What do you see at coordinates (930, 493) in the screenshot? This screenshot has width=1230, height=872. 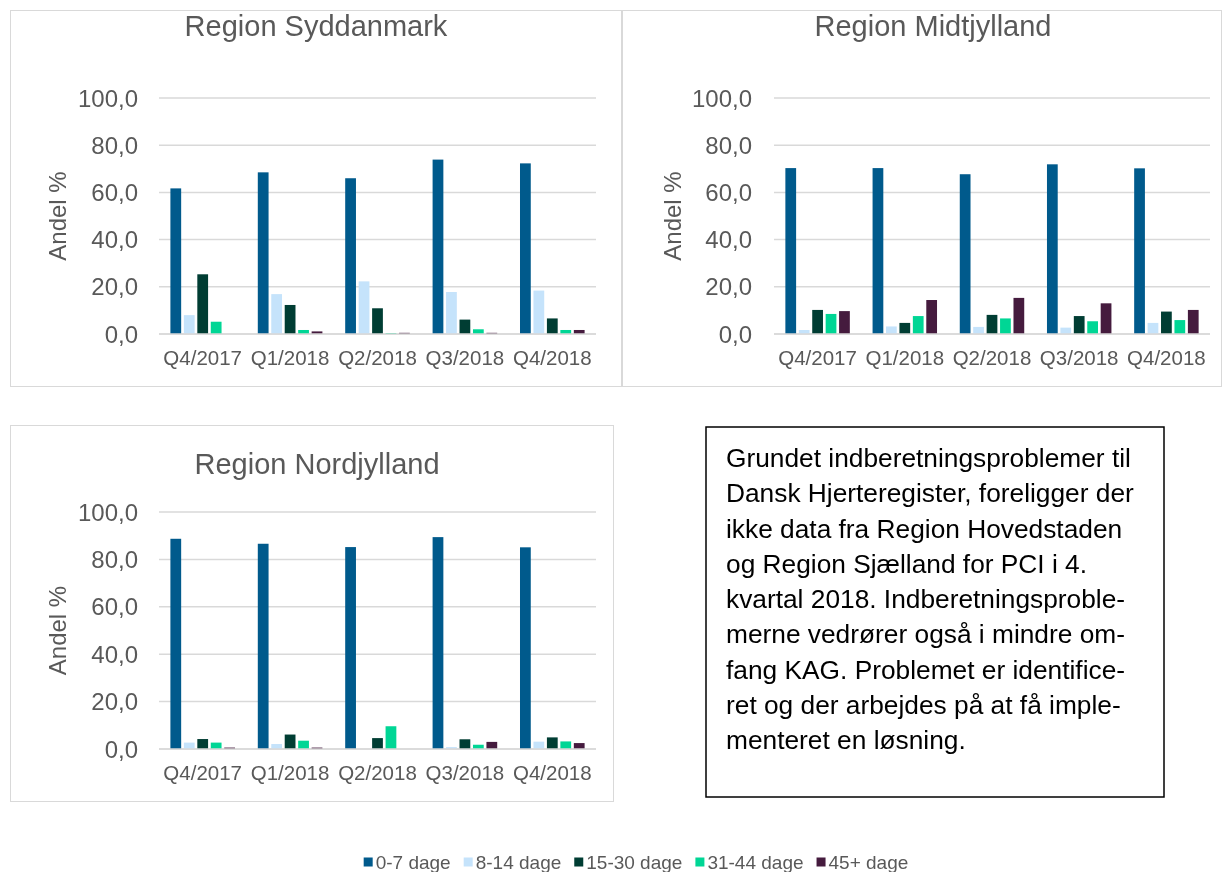 I see `text: Dansk Hjerteregister, foreligger der` at bounding box center [930, 493].